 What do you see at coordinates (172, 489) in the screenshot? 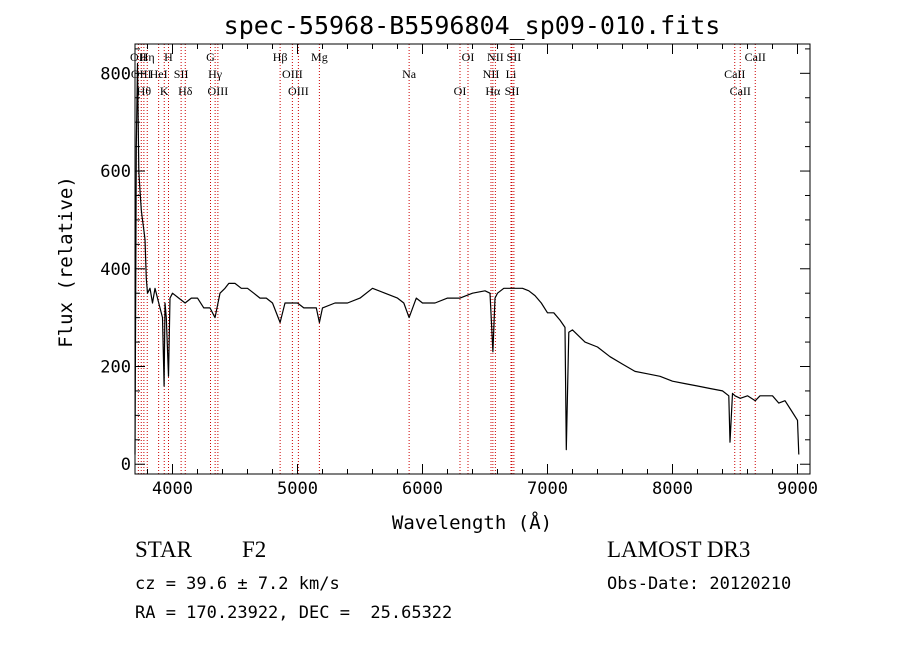
I see `x-tick-label: 4000` at bounding box center [172, 489].